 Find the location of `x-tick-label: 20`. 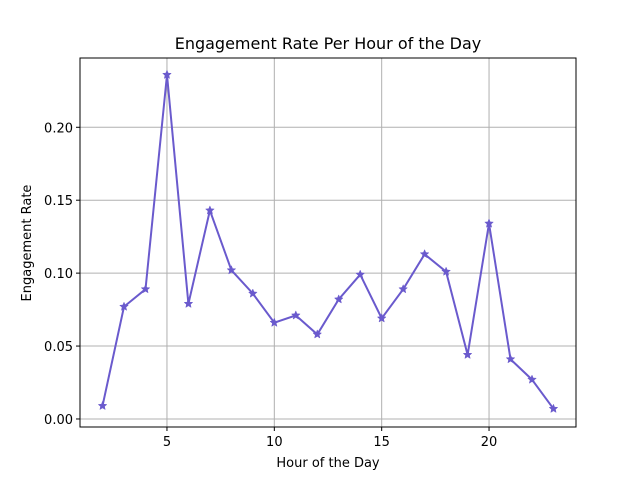

x-tick-label: 20 is located at coordinates (489, 442).